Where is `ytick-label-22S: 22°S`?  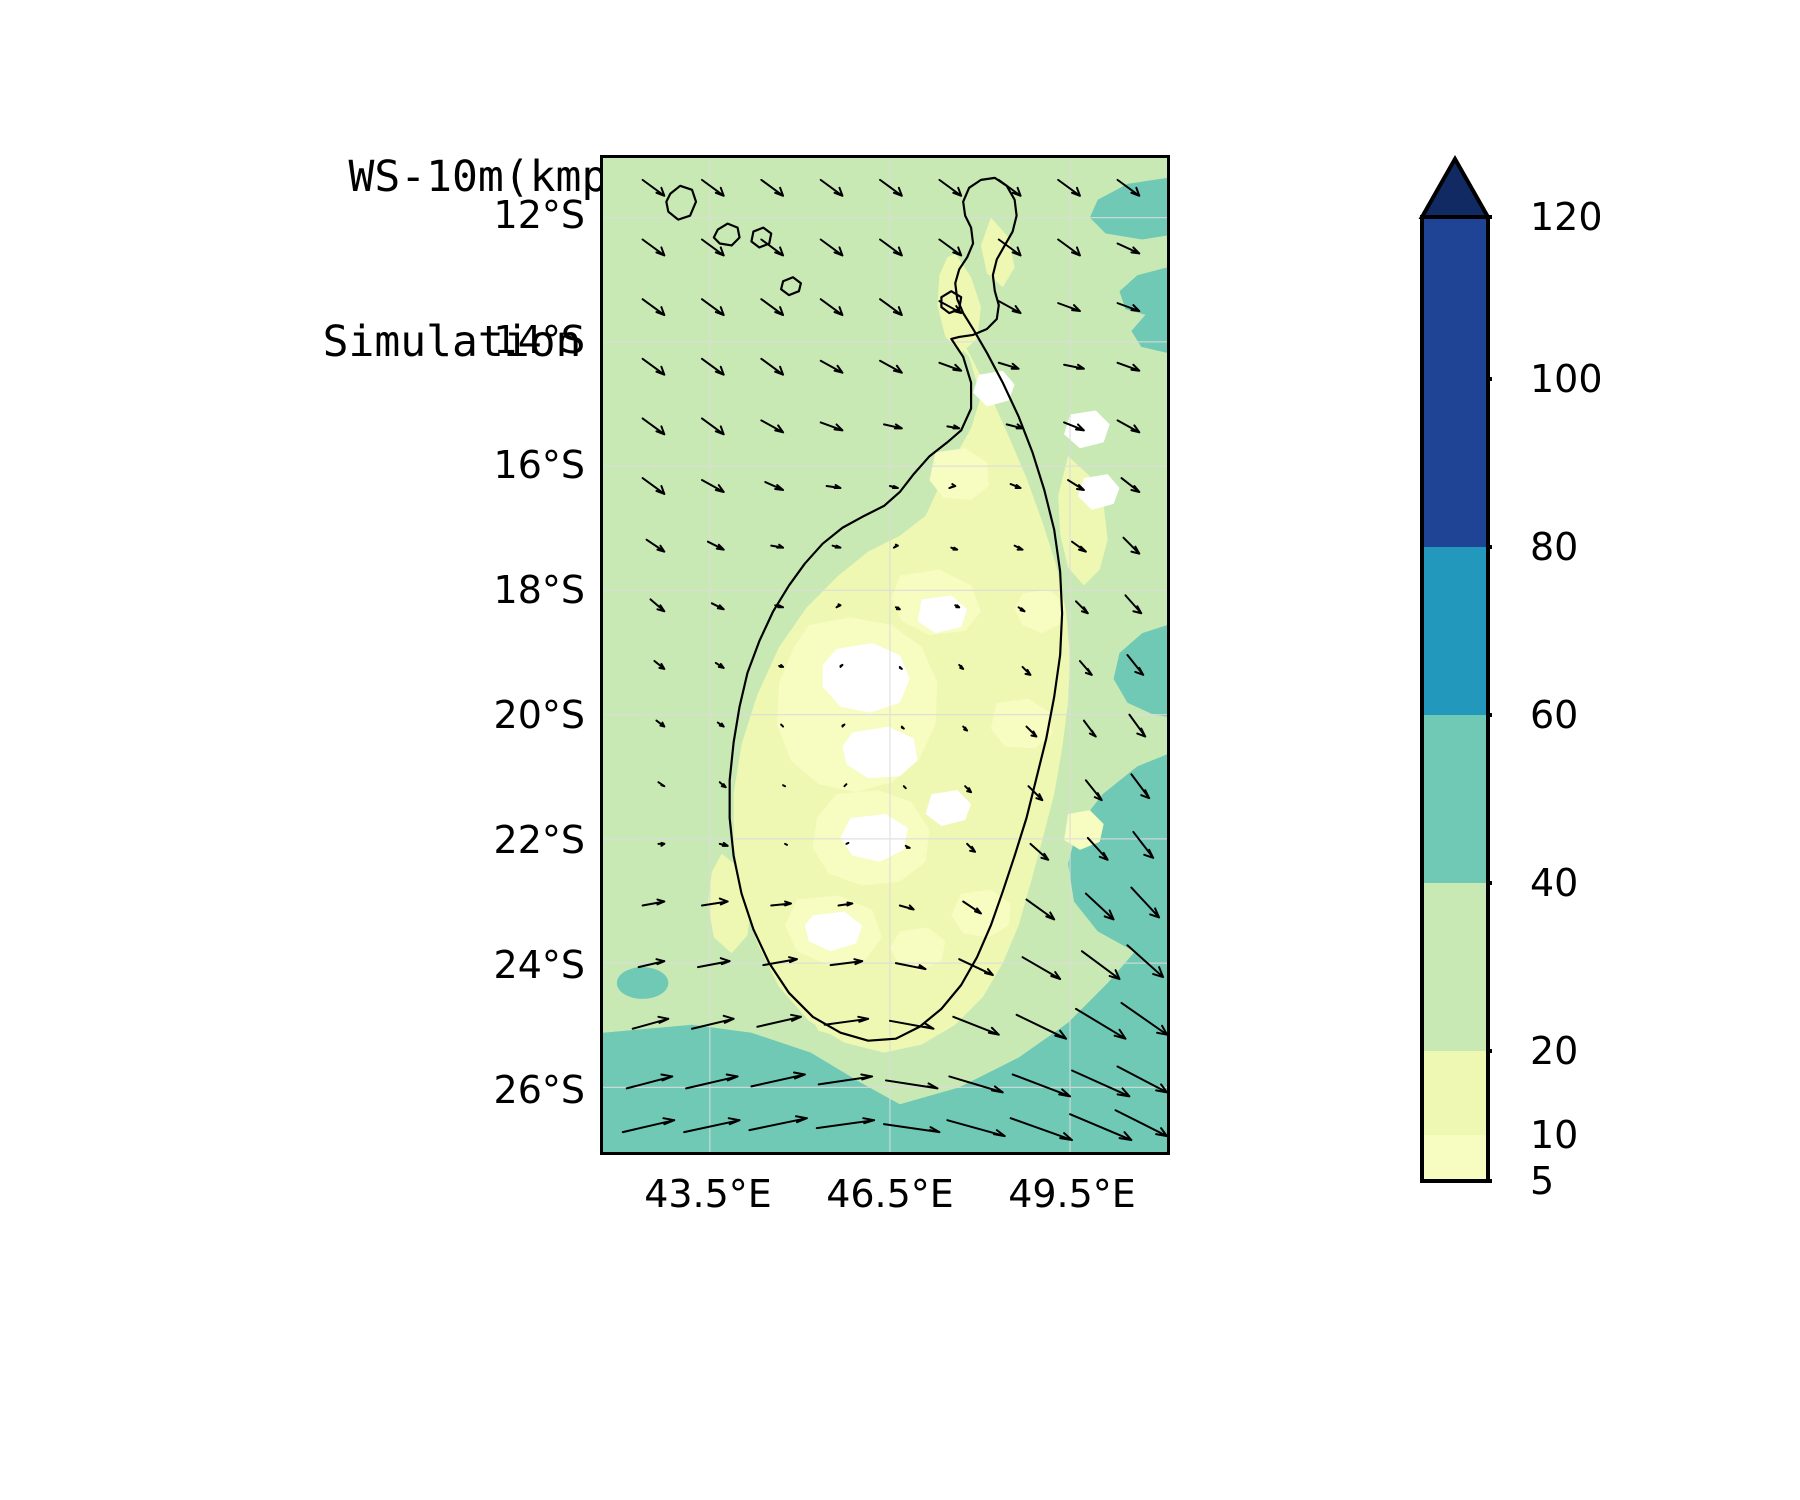
ytick-label-22S: 22°S is located at coordinates (539, 840).